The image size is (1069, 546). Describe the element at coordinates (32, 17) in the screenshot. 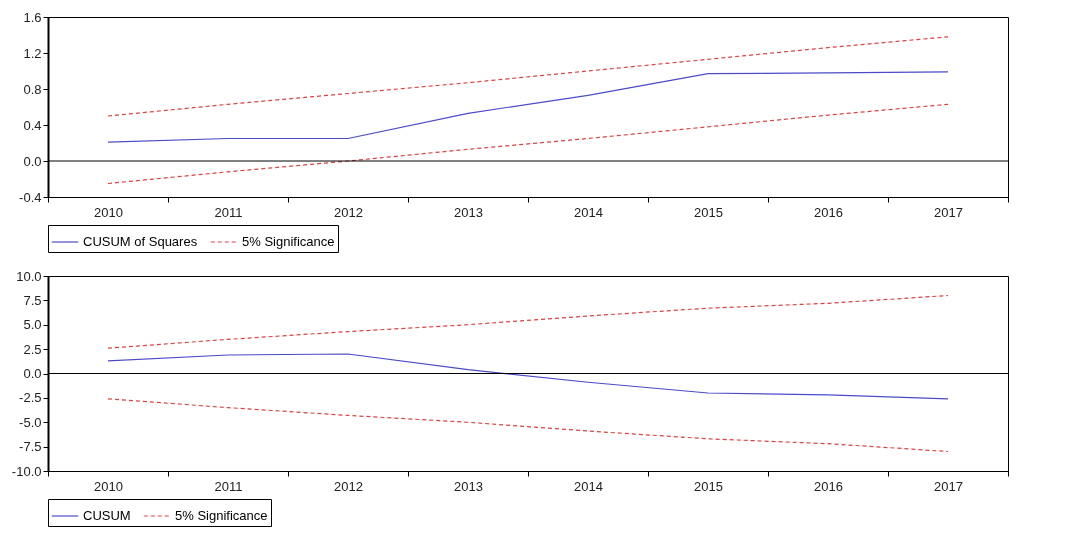

I see `y-tick-label: 1.6` at that location.